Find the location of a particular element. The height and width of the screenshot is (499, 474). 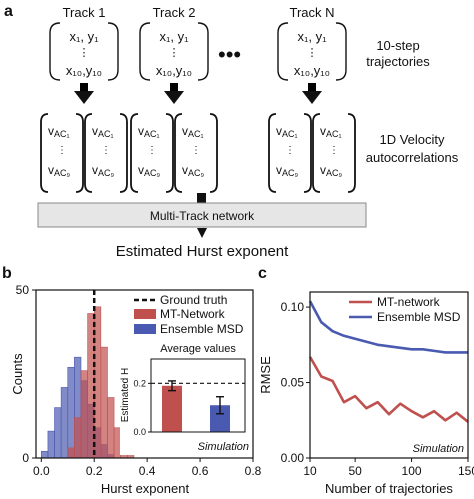

inset-background is located at coordinates (185, 396).